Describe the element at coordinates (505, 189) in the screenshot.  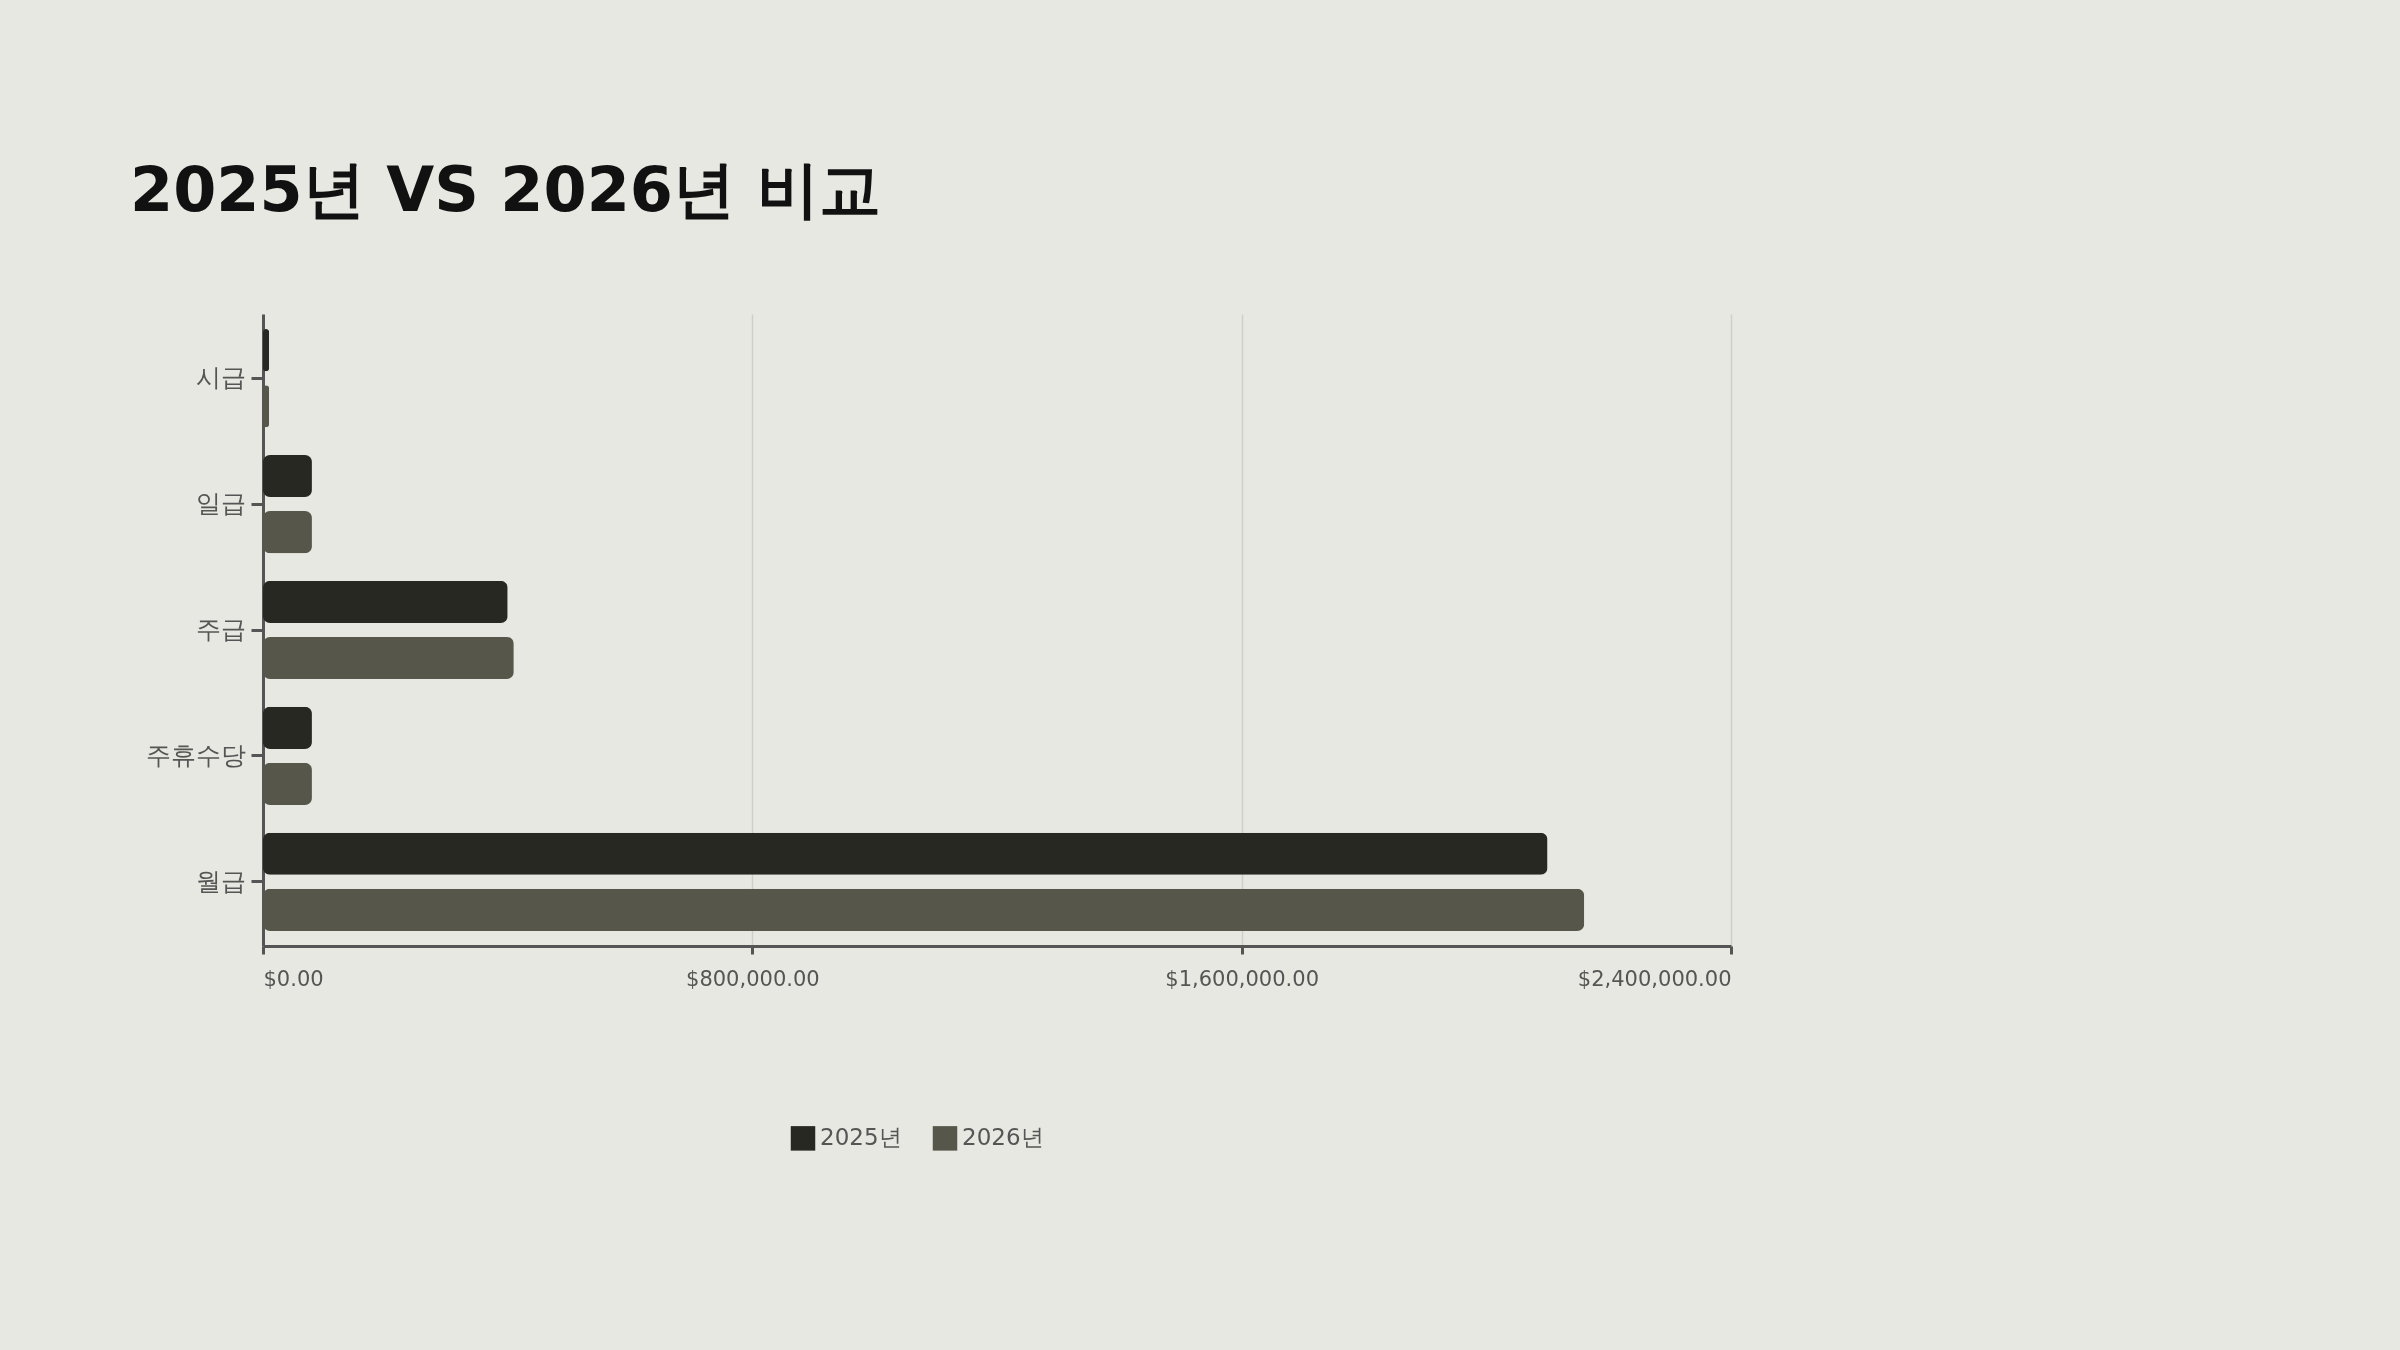
I see `chart-title: 2025년 VS 2026년 비교` at that location.